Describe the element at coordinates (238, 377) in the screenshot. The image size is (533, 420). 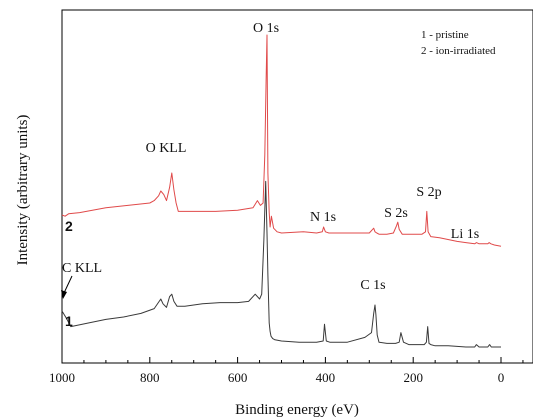
I see `x-tick-label-600: 600` at that location.